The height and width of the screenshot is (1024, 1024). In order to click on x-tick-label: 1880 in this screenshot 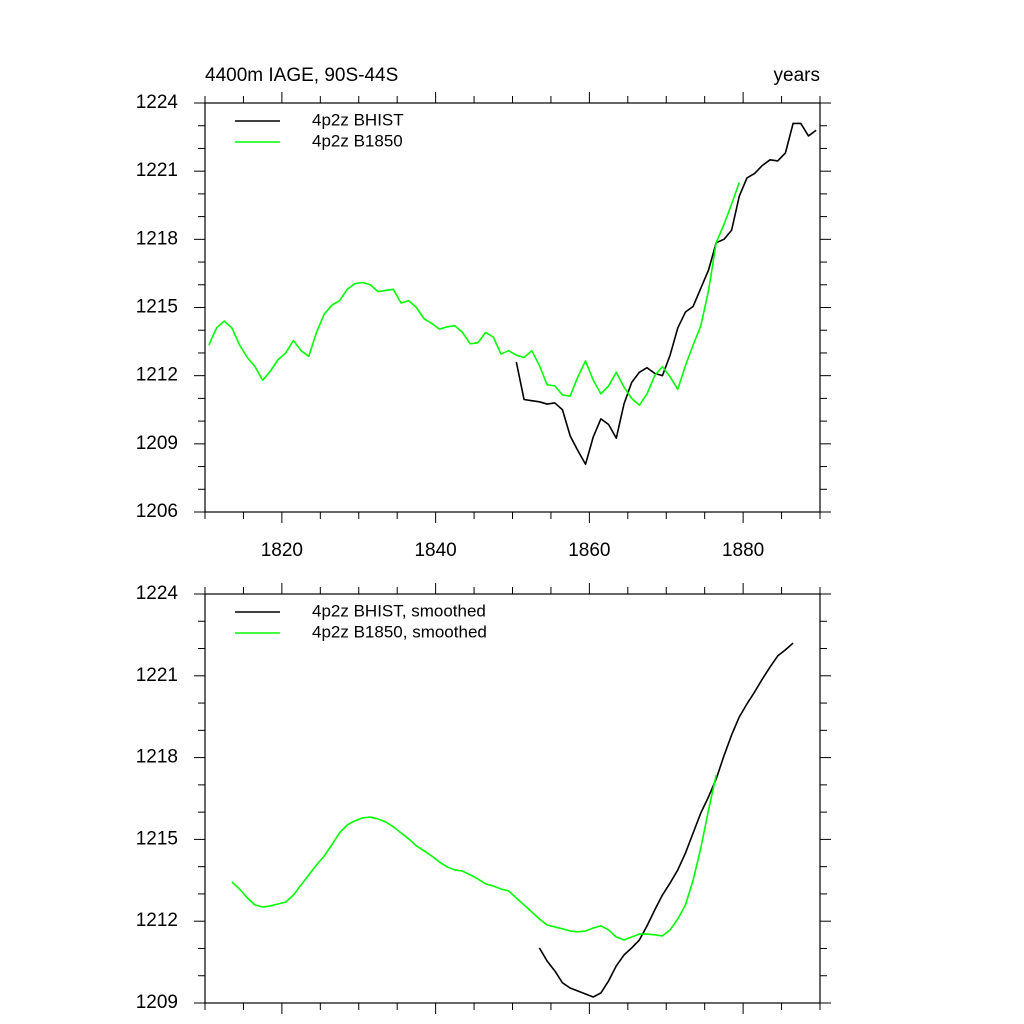, I will do `click(743, 550)`.